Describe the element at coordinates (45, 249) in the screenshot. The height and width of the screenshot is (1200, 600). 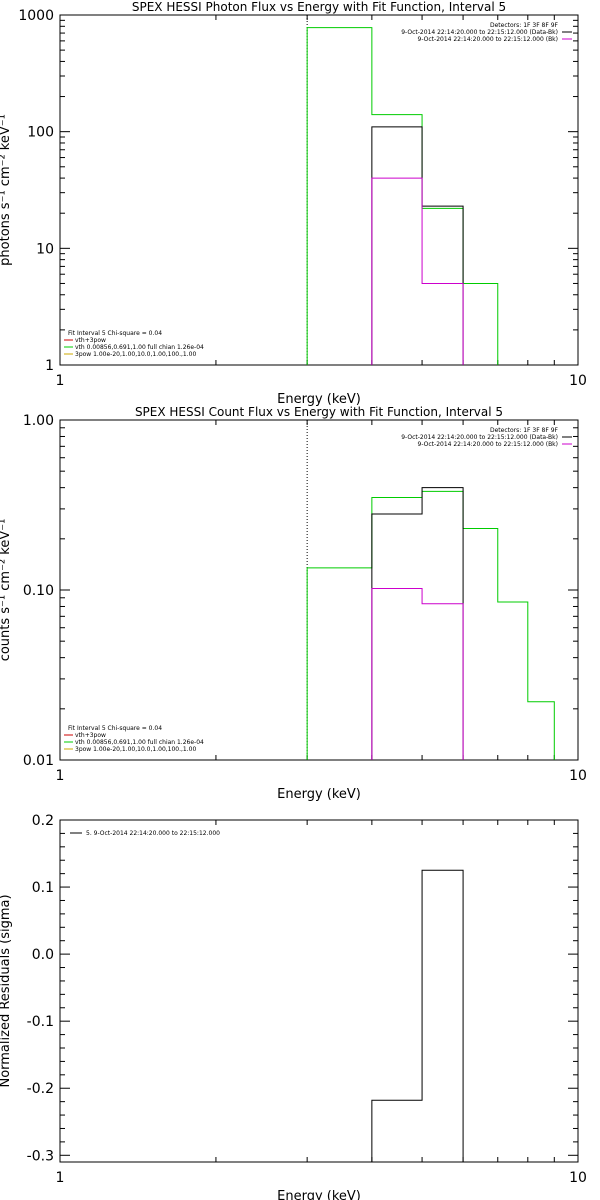
I see `y-tick-label: 10` at that location.